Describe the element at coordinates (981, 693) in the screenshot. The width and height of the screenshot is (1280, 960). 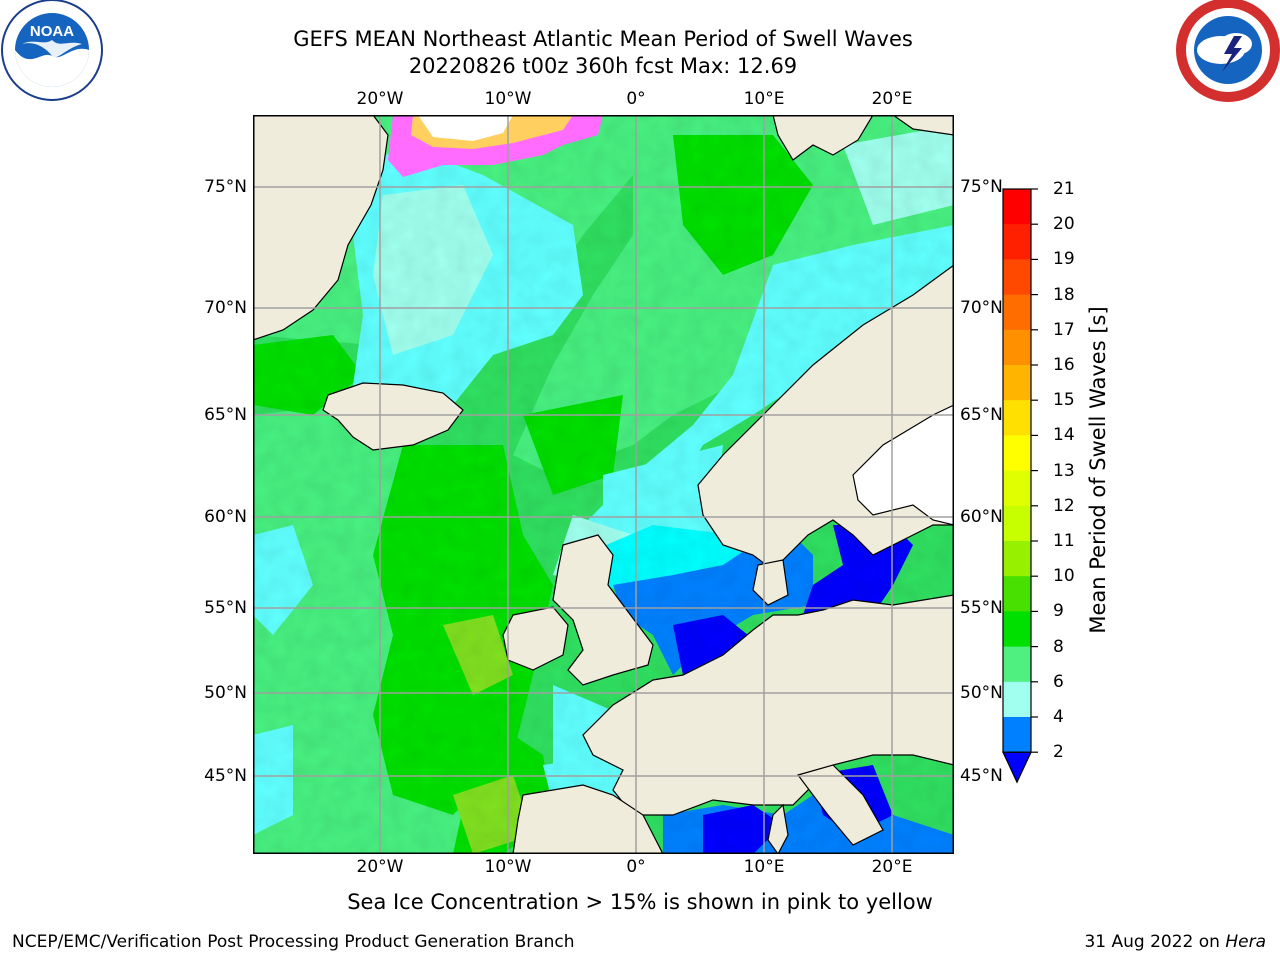
I see `lat-label-right: 50°N` at that location.